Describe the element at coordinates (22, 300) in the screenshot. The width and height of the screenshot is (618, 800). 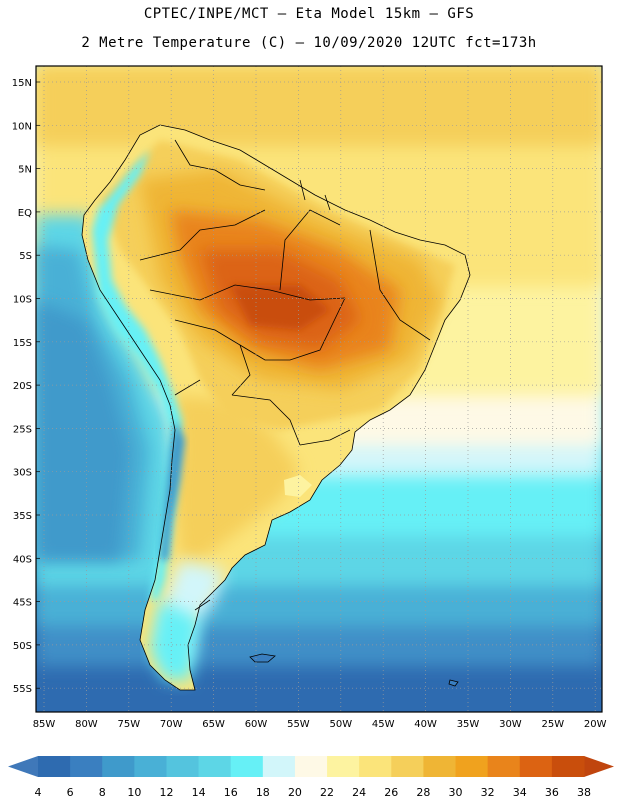
I see `lat-label-10s: 10S` at that location.